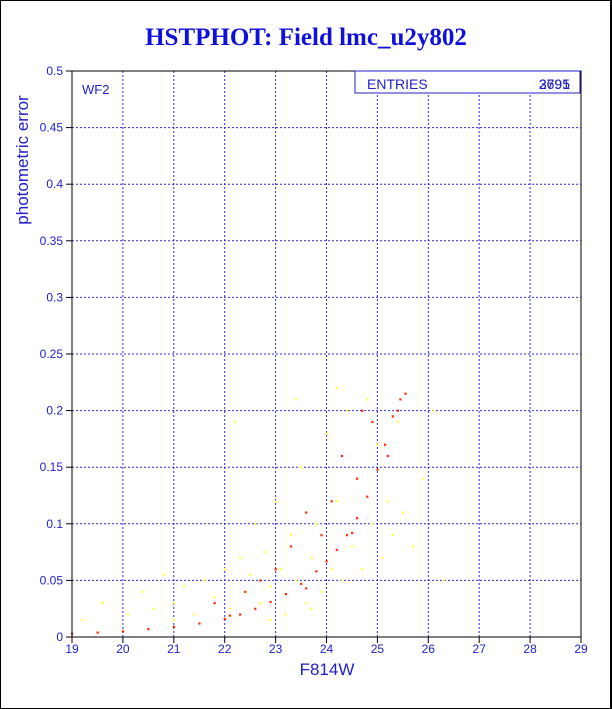  I want to click on y-tick-label: 0.45, so click(52, 128).